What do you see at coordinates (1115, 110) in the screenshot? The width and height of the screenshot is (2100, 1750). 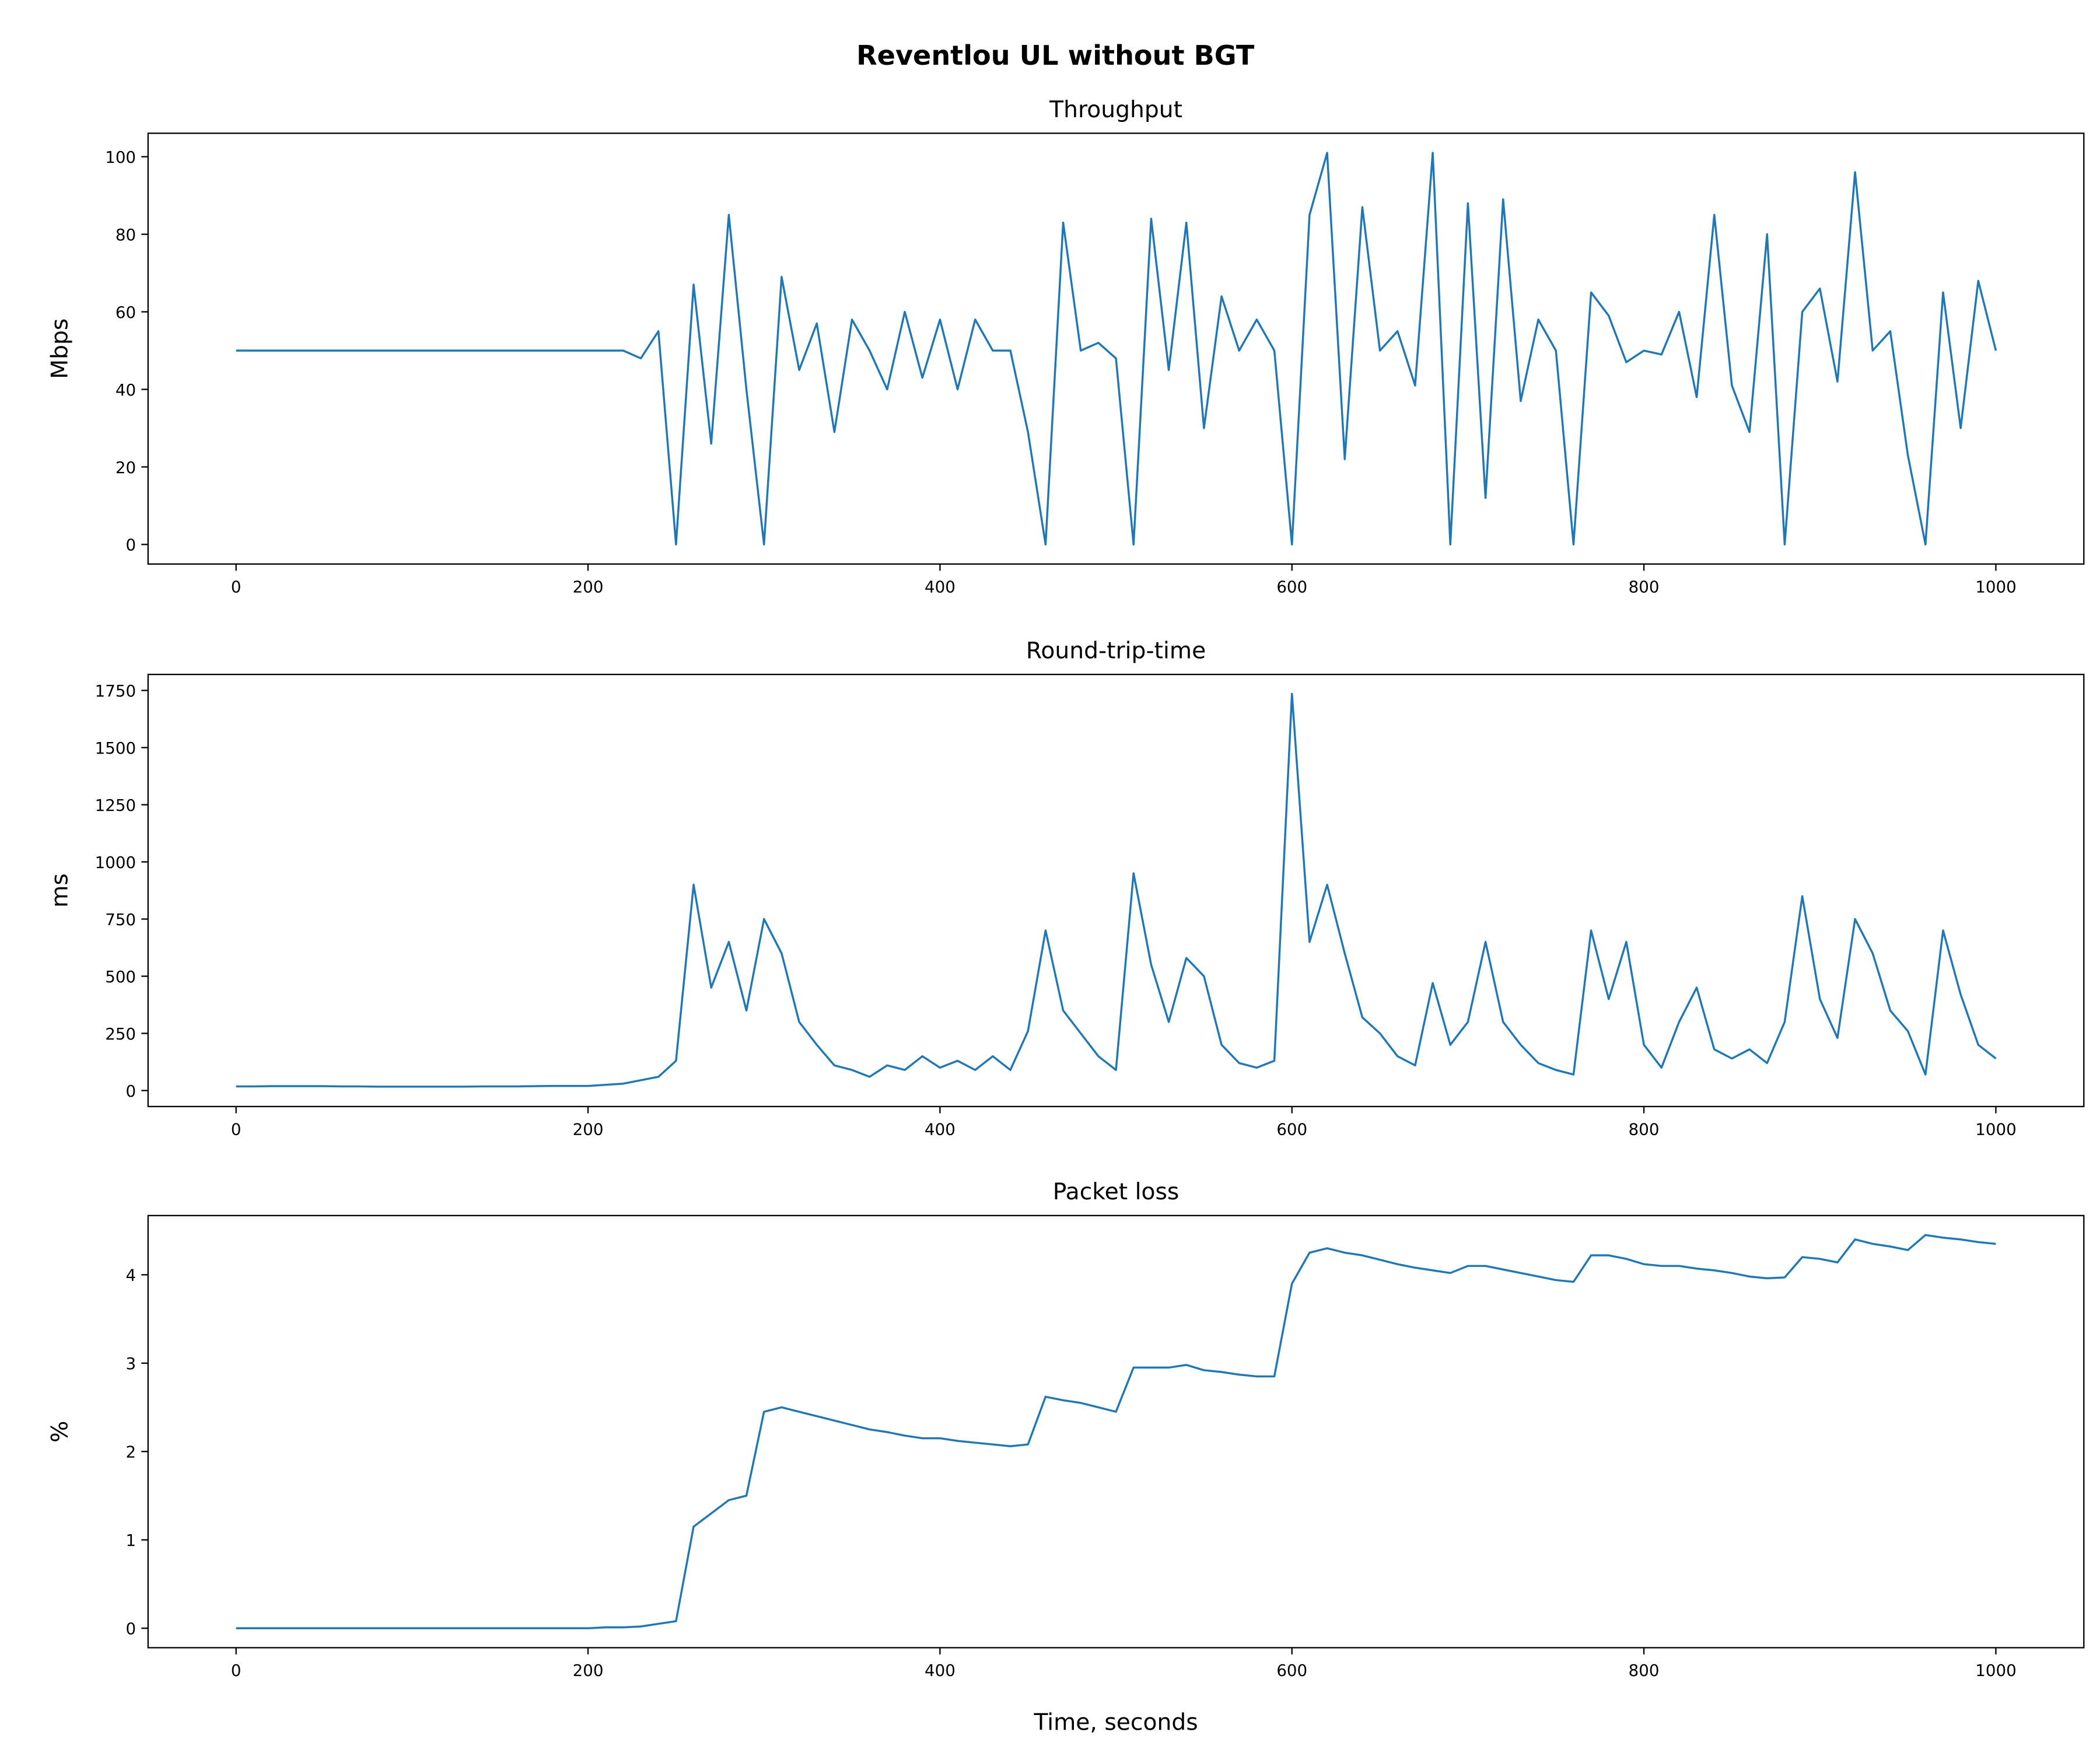 I see `panel-title: Throughput` at bounding box center [1115, 110].